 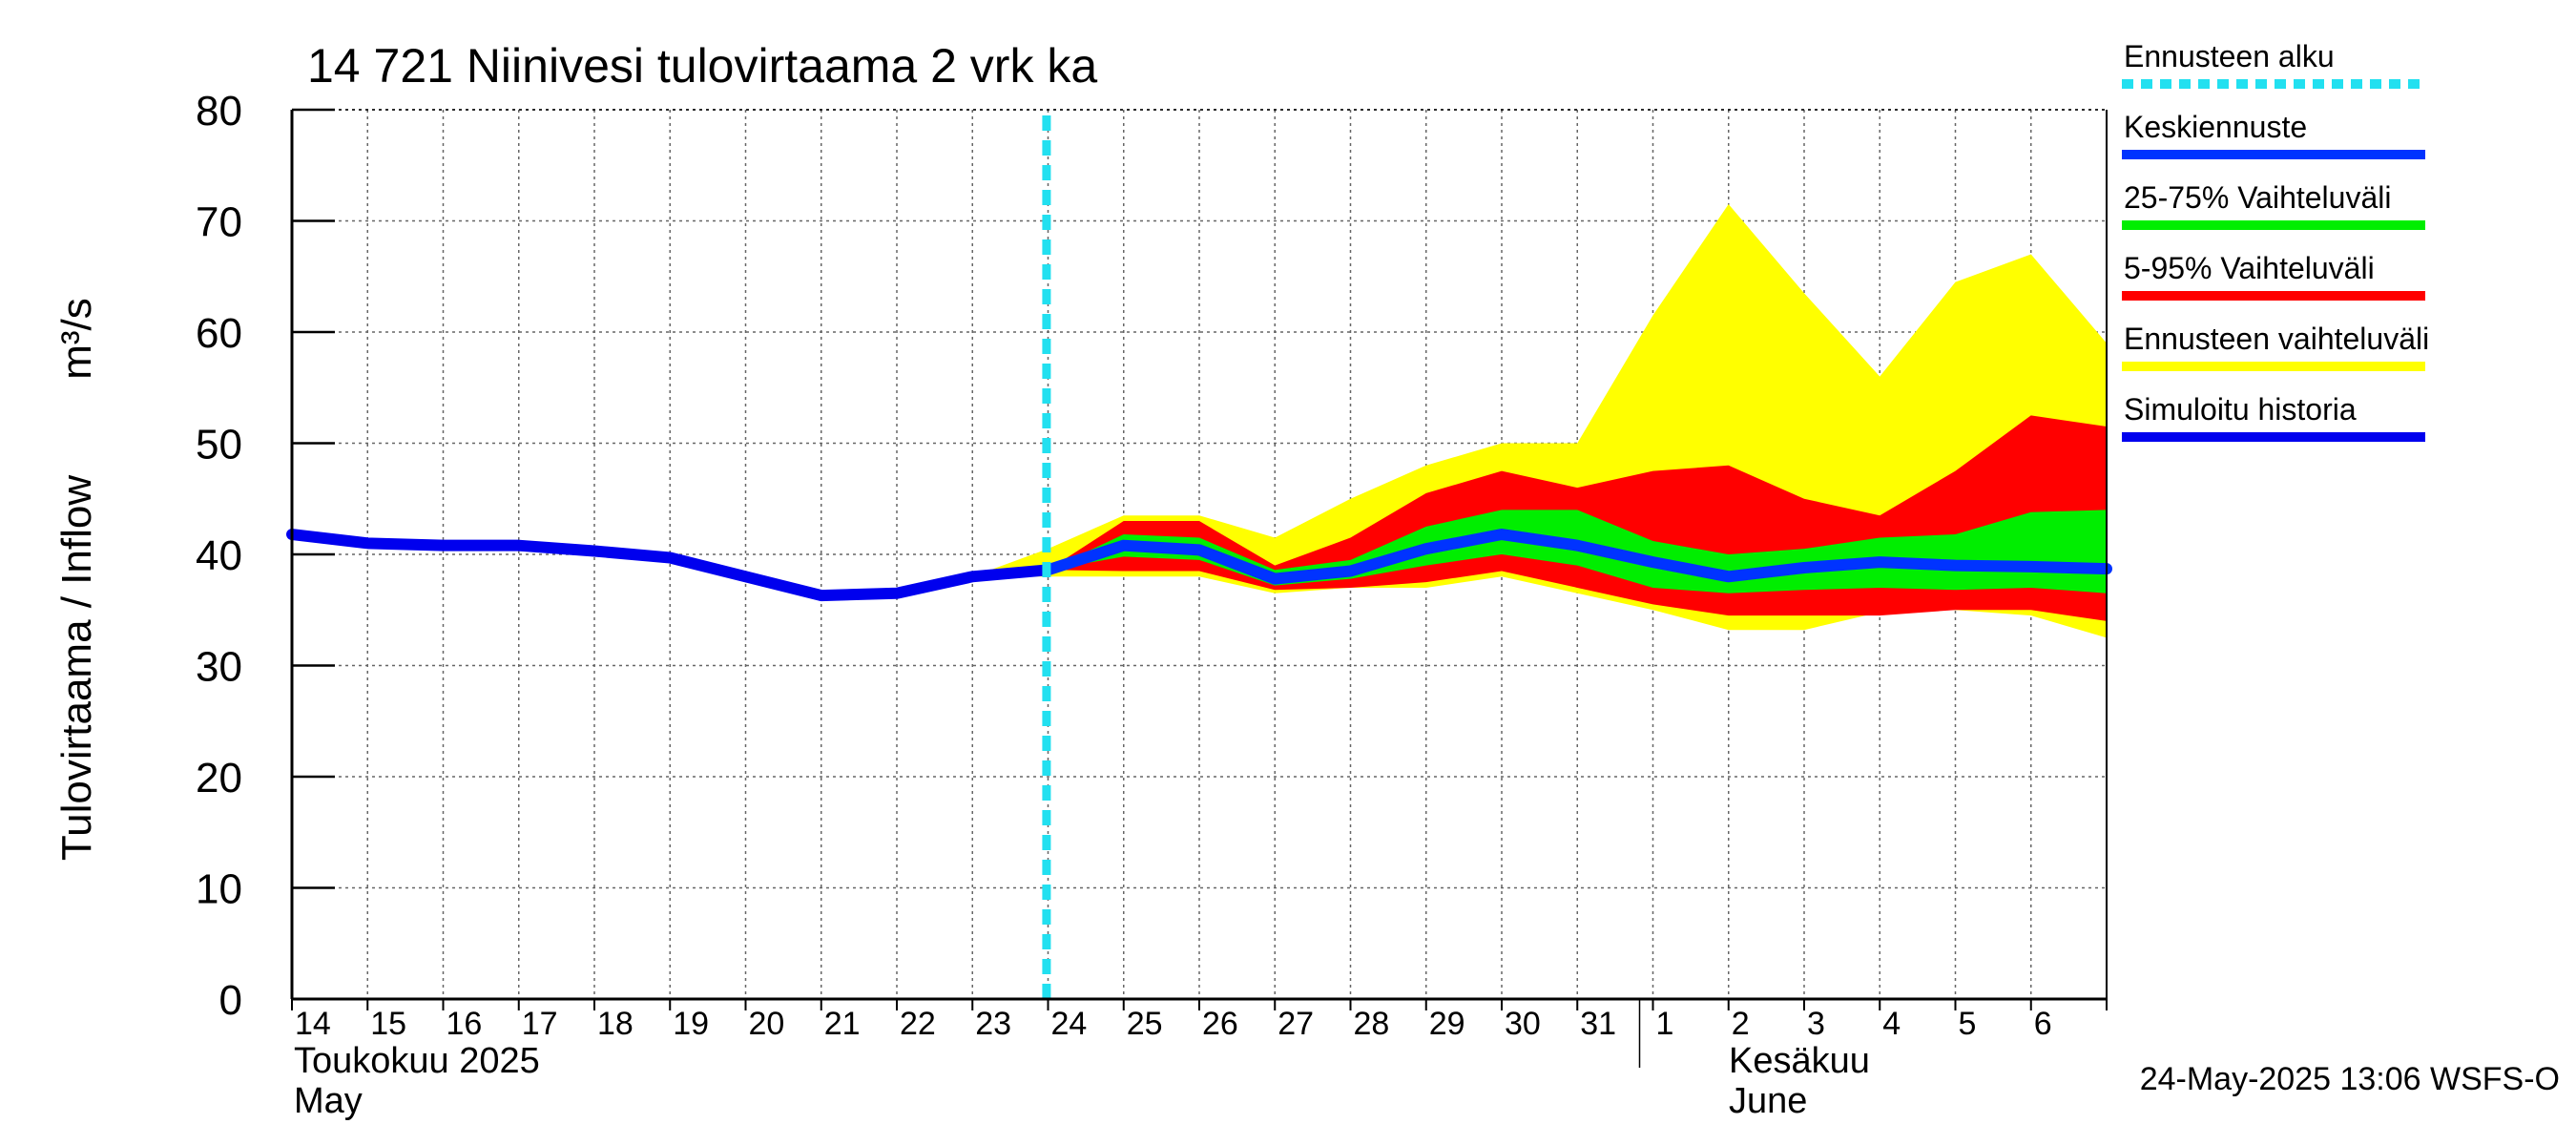 What do you see at coordinates (1145, 1024) in the screenshot?
I see `x-tick-label: 25` at bounding box center [1145, 1024].